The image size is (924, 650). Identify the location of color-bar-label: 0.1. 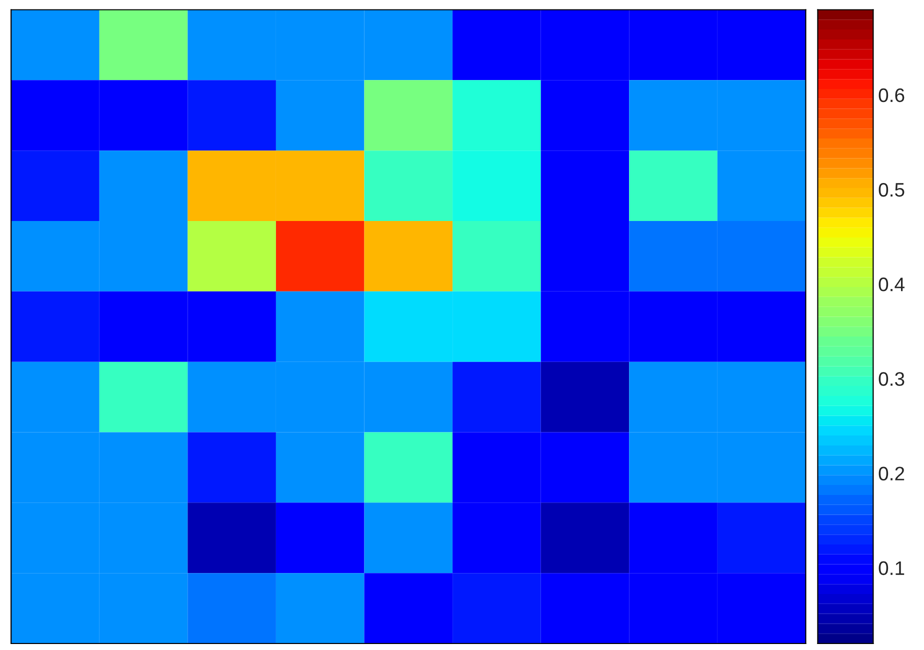
(891, 568).